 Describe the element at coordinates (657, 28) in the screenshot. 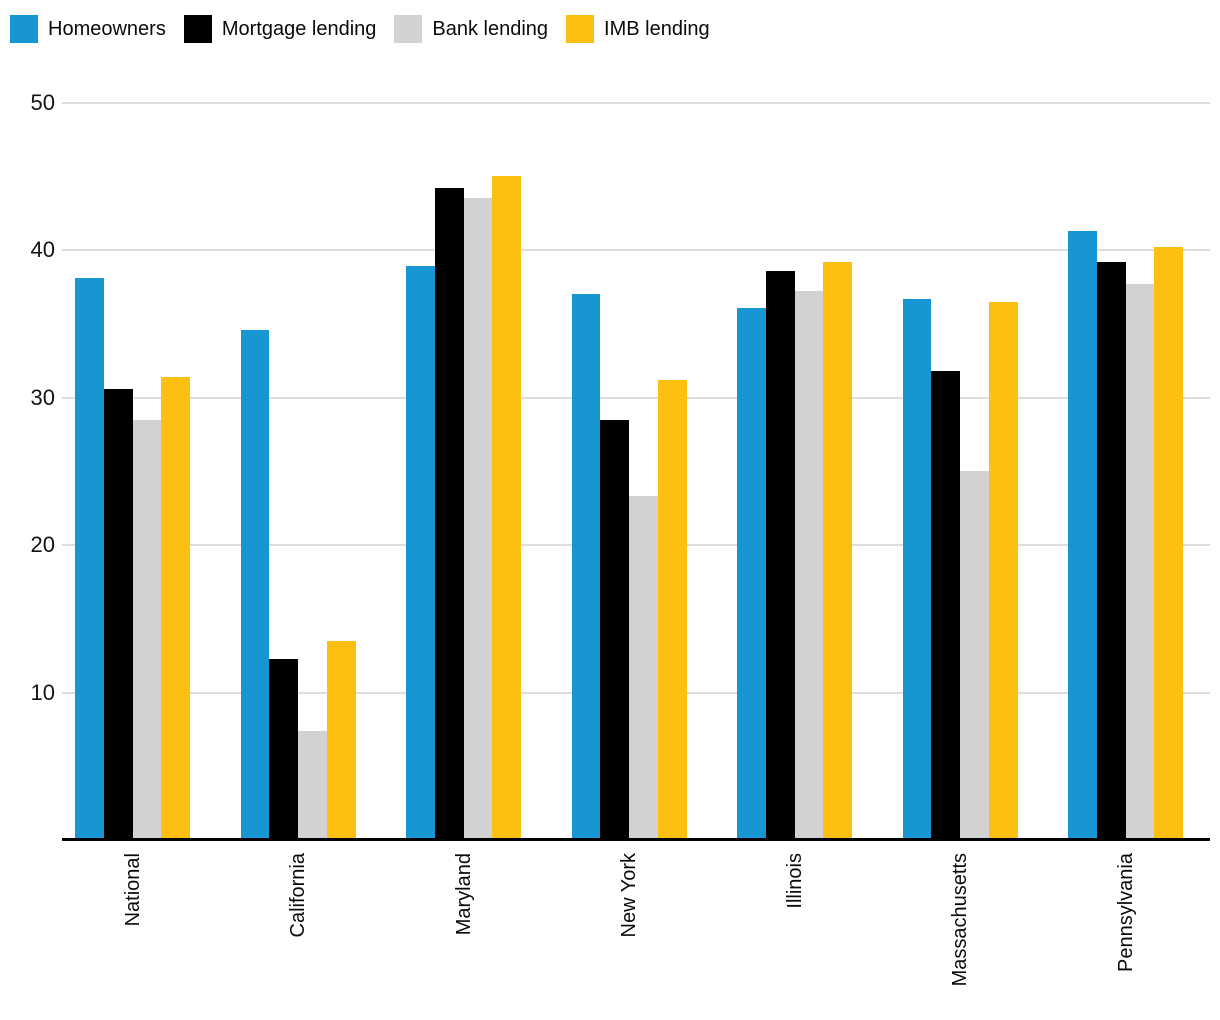

I see `legend-label: IMB lending` at that location.